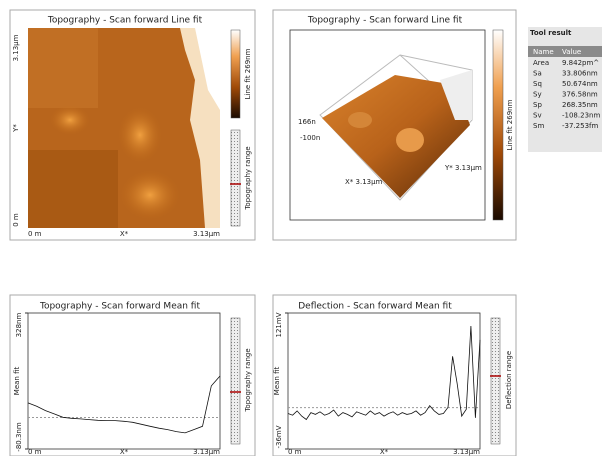 The image size is (602, 456). I want to click on axis-label: Y* 3.13µm, so click(463, 168).